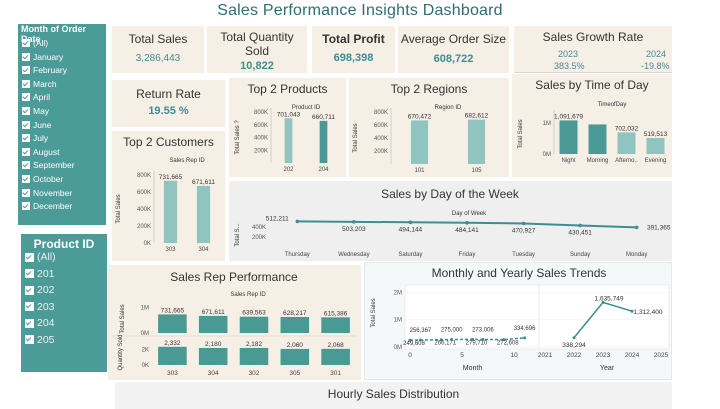  What do you see at coordinates (144, 193) in the screenshot?
I see `y-tick-label: 600K` at bounding box center [144, 193].